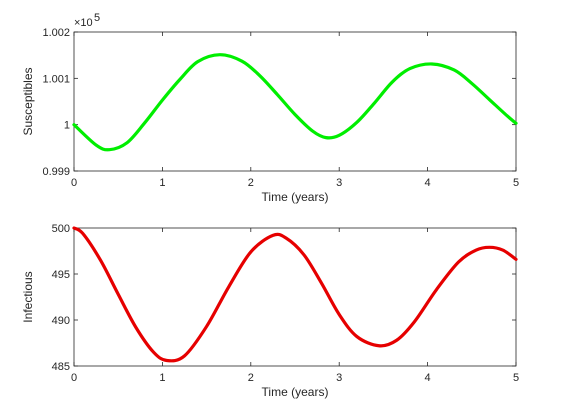  What do you see at coordinates (97, 18) in the screenshot?
I see `axis-multiplier-exponent: 5` at bounding box center [97, 18].